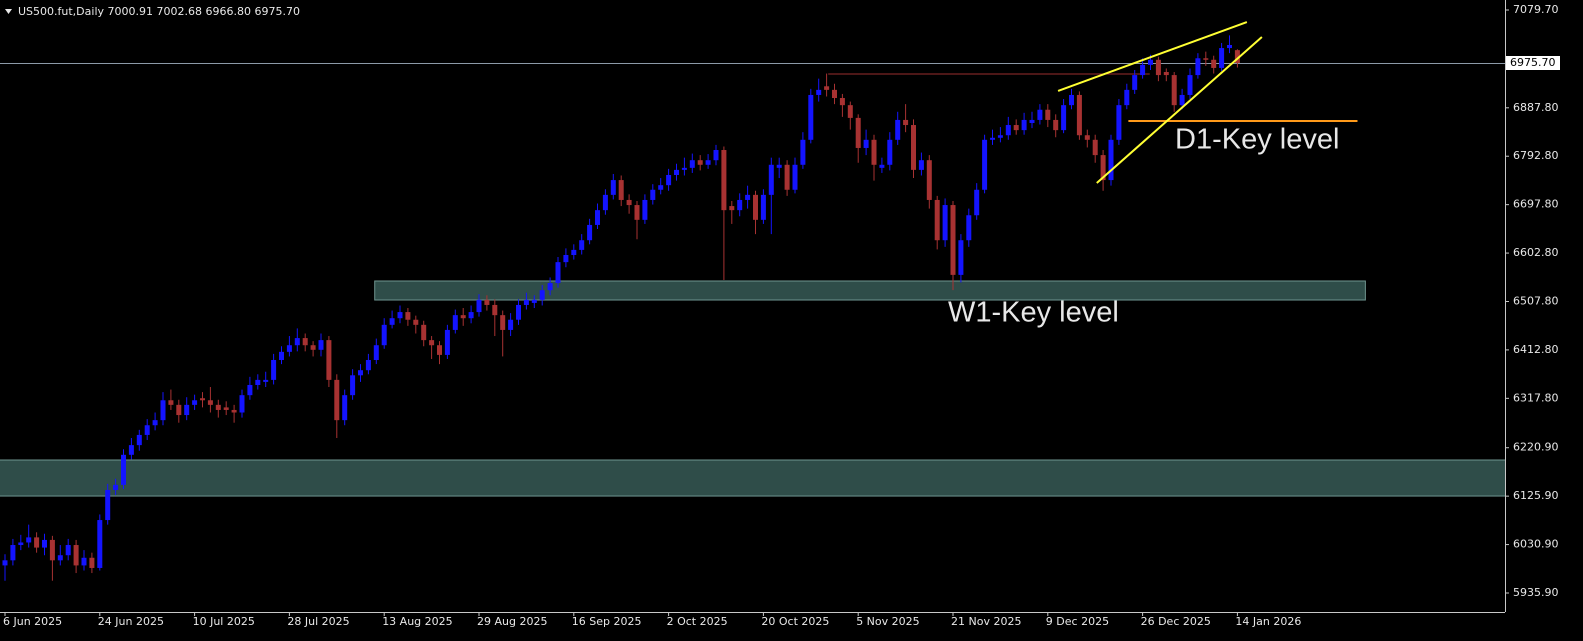 Image resolution: width=1583 pixels, height=641 pixels. I want to click on x-tick-label: 21 Nov 2025, so click(986, 621).